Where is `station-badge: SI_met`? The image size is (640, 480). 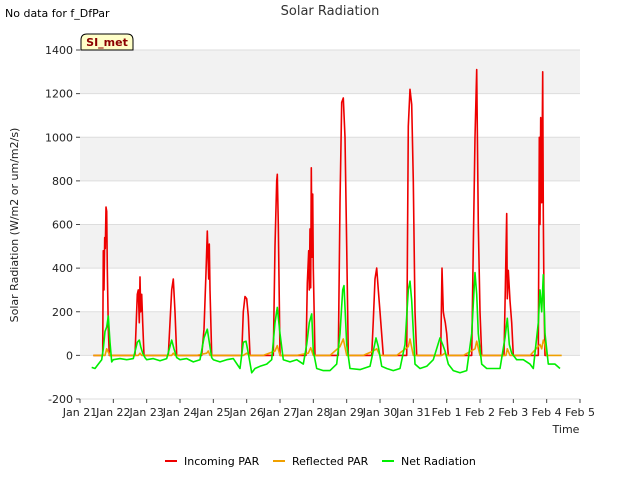 station-badge: SI_met is located at coordinates (107, 42).